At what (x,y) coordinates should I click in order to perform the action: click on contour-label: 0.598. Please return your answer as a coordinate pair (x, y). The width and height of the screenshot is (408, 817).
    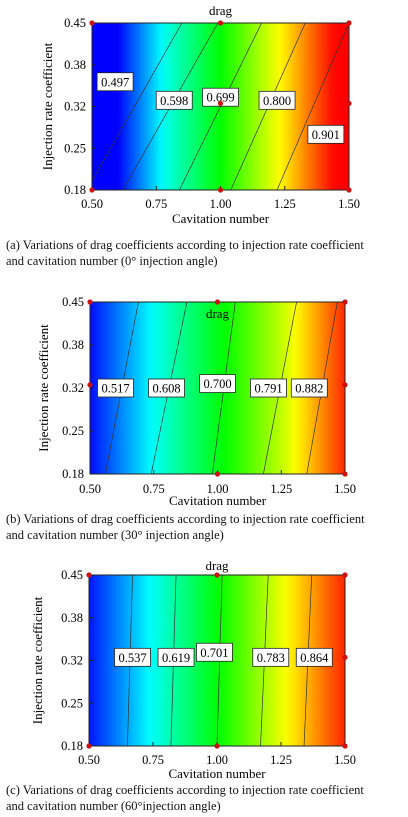
    Looking at the image, I should click on (174, 101).